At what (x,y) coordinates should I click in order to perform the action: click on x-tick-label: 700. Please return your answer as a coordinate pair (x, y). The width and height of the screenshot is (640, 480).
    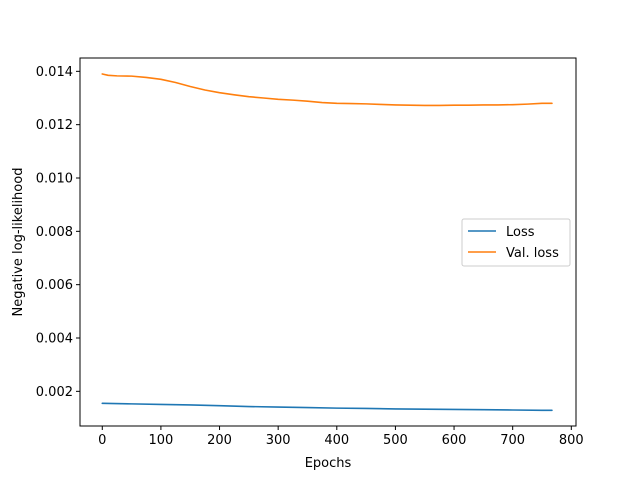
    Looking at the image, I should click on (512, 440).